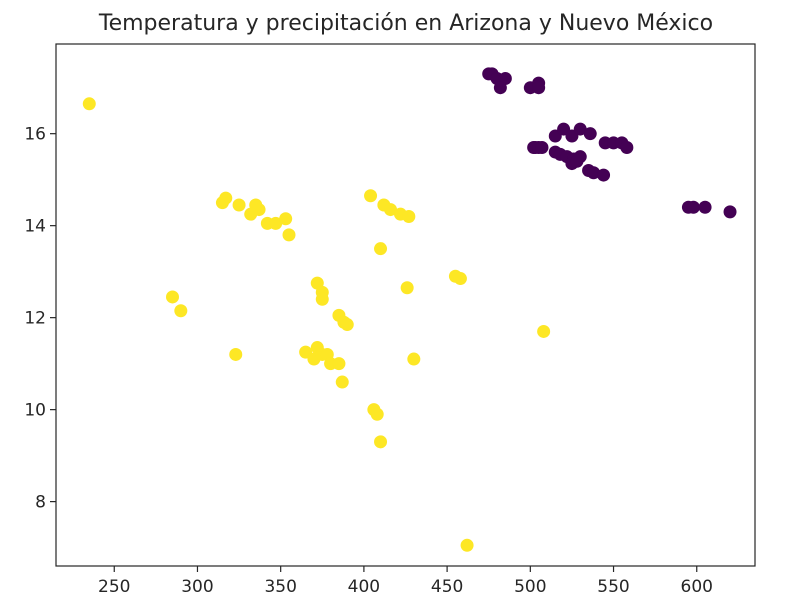 Image resolution: width=785 pixels, height=612 pixels. What do you see at coordinates (35, 319) in the screenshot?
I see `y-tick-label: 12` at bounding box center [35, 319].